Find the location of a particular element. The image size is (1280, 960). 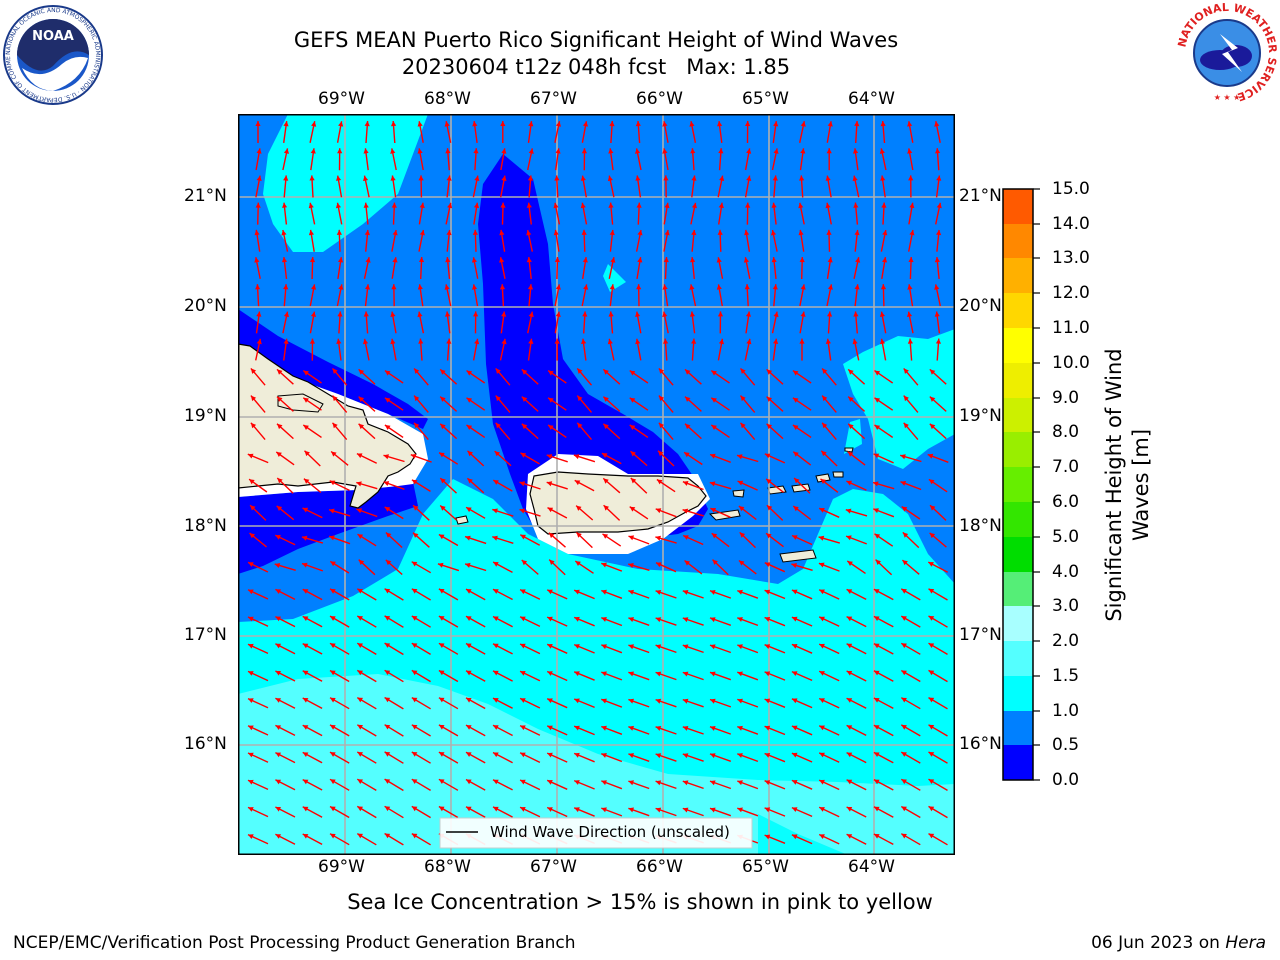

hispaniola-land is located at coordinates (327, 426).